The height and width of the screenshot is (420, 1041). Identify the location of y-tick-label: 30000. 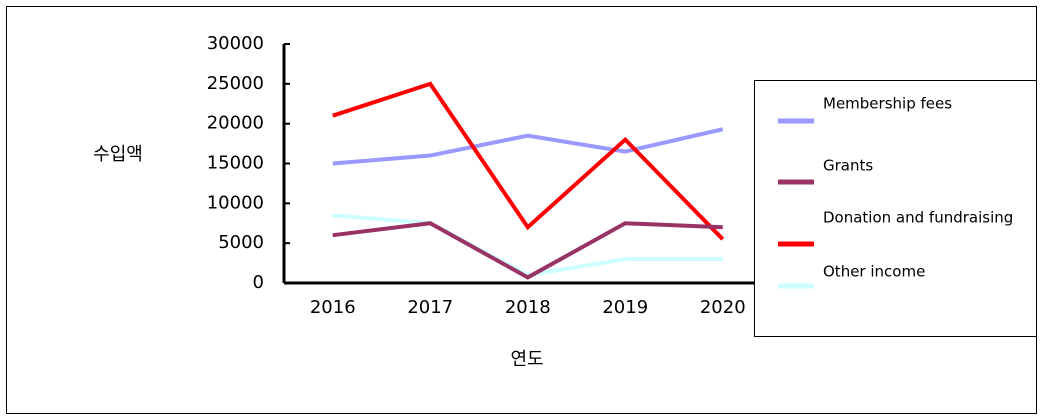
(235, 43).